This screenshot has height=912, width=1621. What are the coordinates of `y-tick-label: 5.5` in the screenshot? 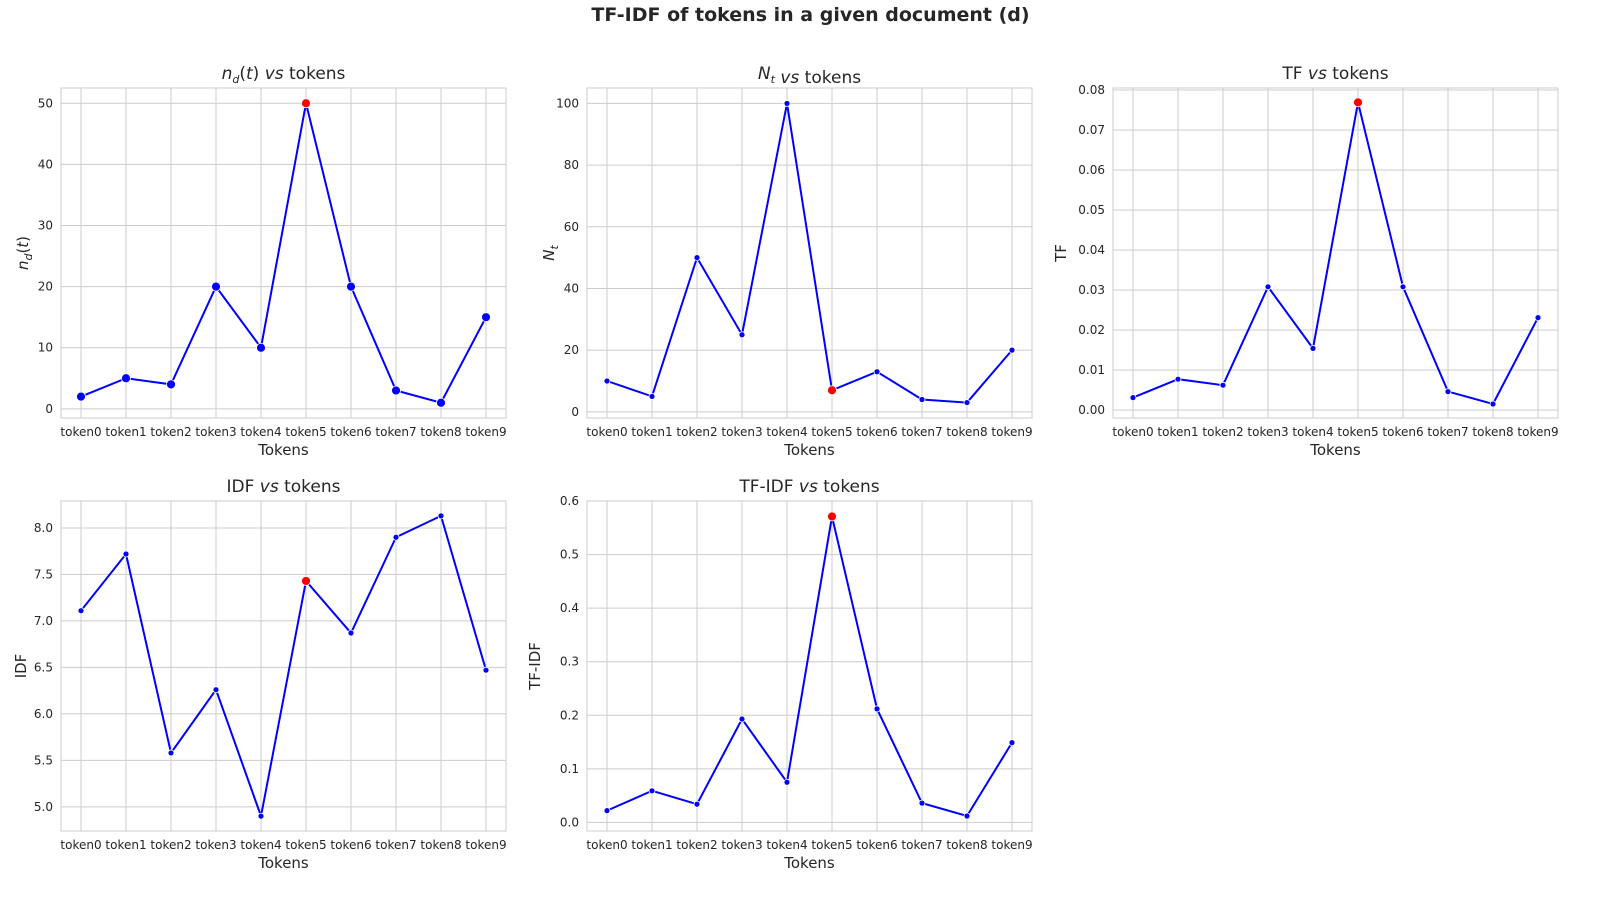 It's located at (43, 760).